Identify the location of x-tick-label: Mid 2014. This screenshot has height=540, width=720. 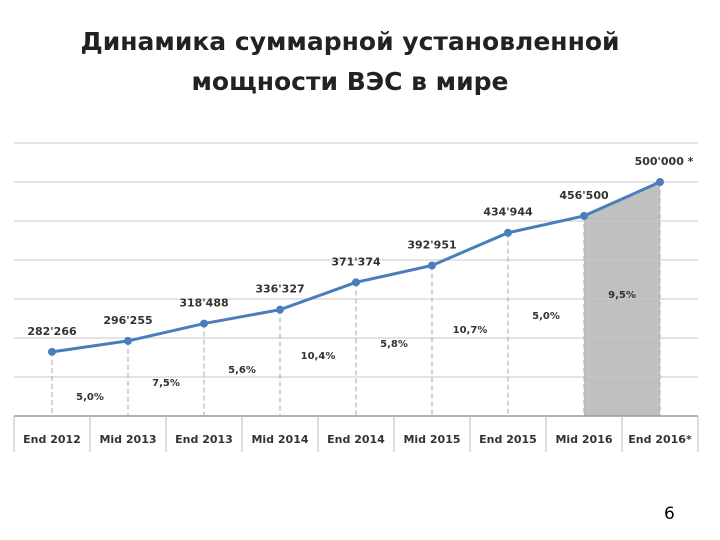
(279, 439).